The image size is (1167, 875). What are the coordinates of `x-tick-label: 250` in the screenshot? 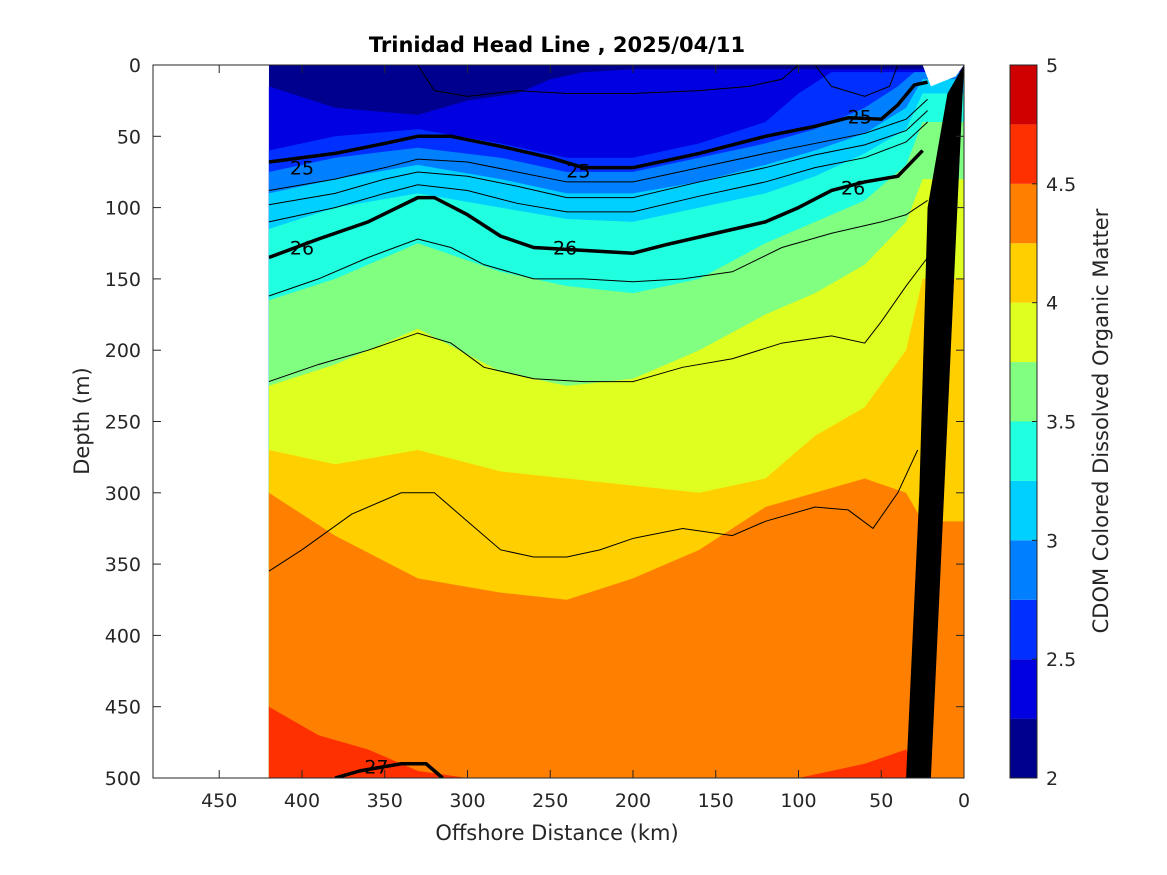 It's located at (550, 801).